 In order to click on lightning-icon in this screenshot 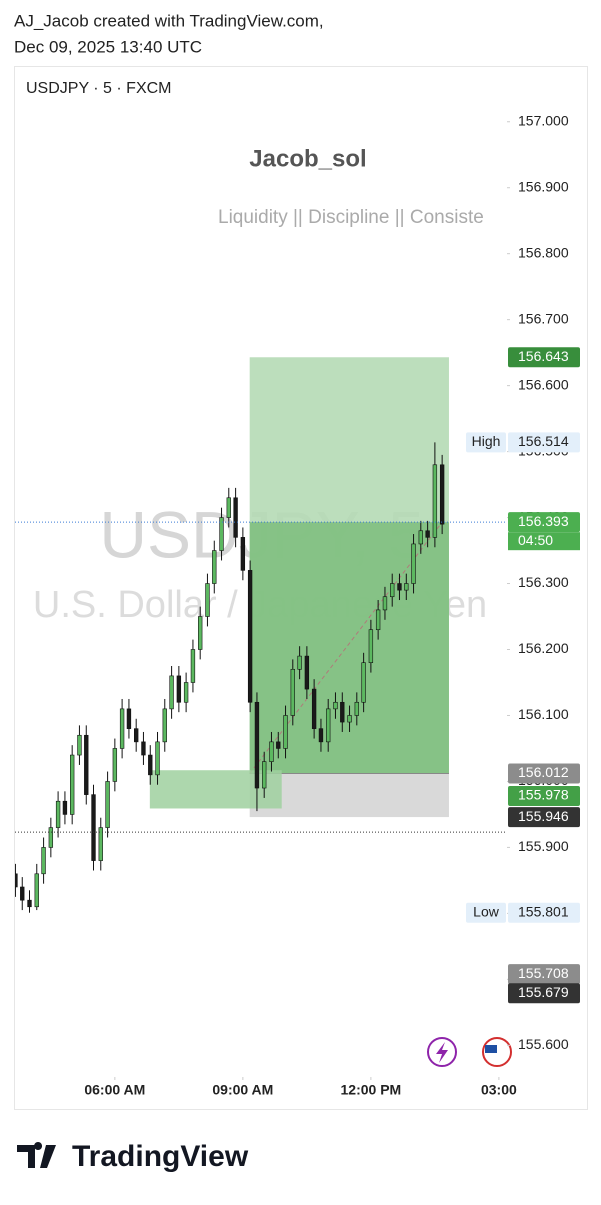, I will do `click(442, 1052)`.